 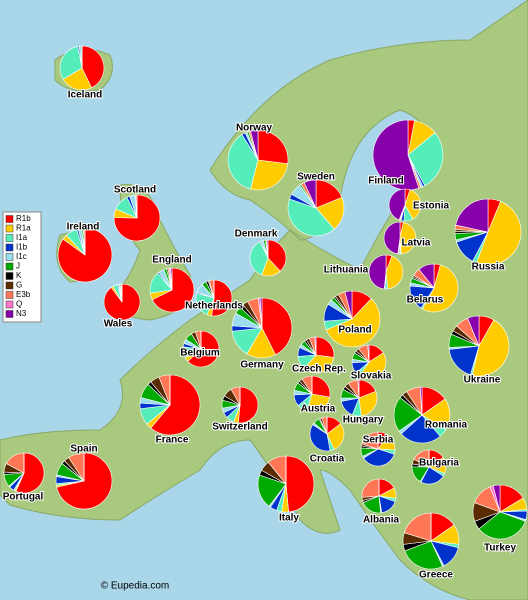 I want to click on region-label: Ireland, so click(x=83, y=227).